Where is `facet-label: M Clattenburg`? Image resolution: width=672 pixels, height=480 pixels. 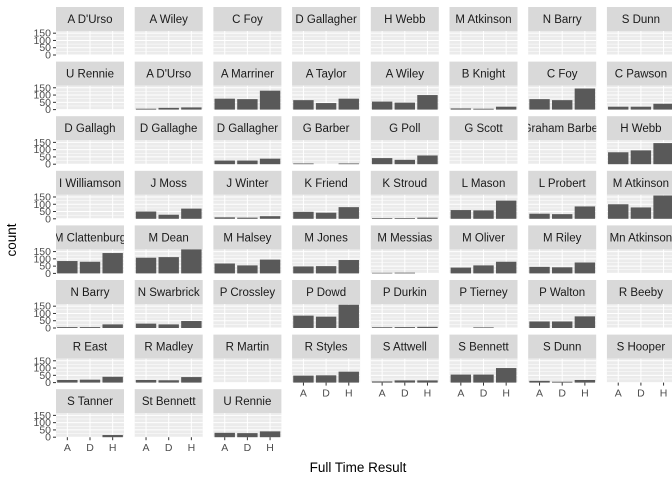 facet-label: M Clattenburg is located at coordinates (90, 238).